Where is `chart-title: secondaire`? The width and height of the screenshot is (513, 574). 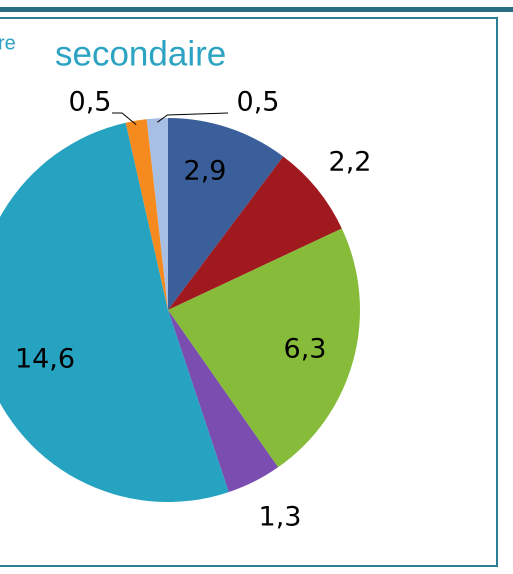 chart-title: secondaire is located at coordinates (140, 53).